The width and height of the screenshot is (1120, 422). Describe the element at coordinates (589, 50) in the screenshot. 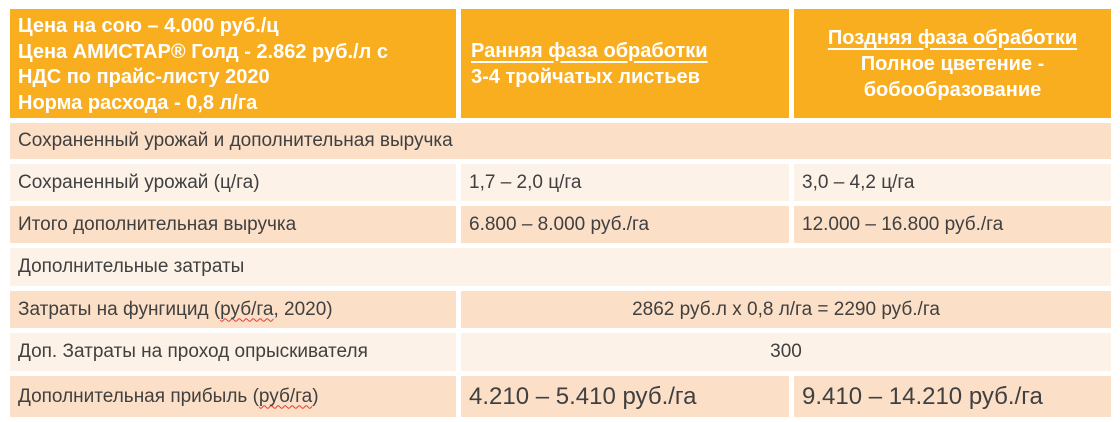

I see `early-phase-title: Ранняя фаза обработки` at that location.